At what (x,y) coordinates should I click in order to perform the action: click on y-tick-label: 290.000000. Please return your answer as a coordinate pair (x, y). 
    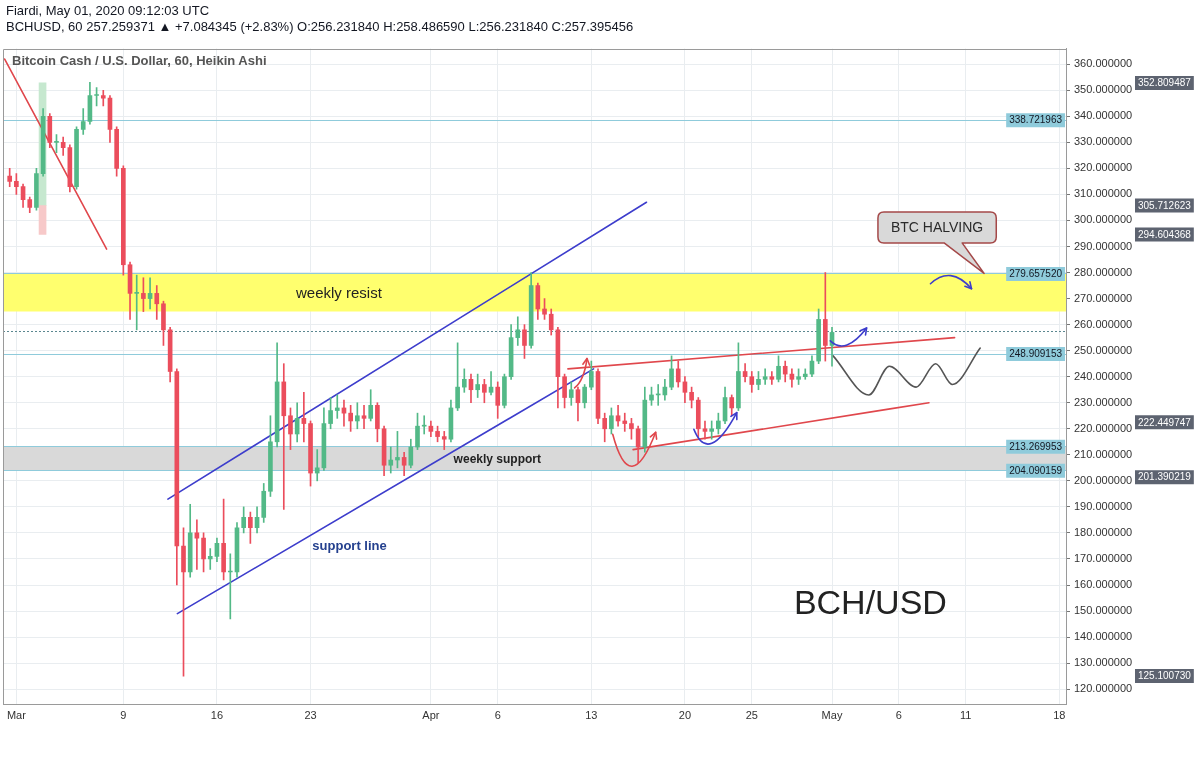
    Looking at the image, I should click on (1103, 245).